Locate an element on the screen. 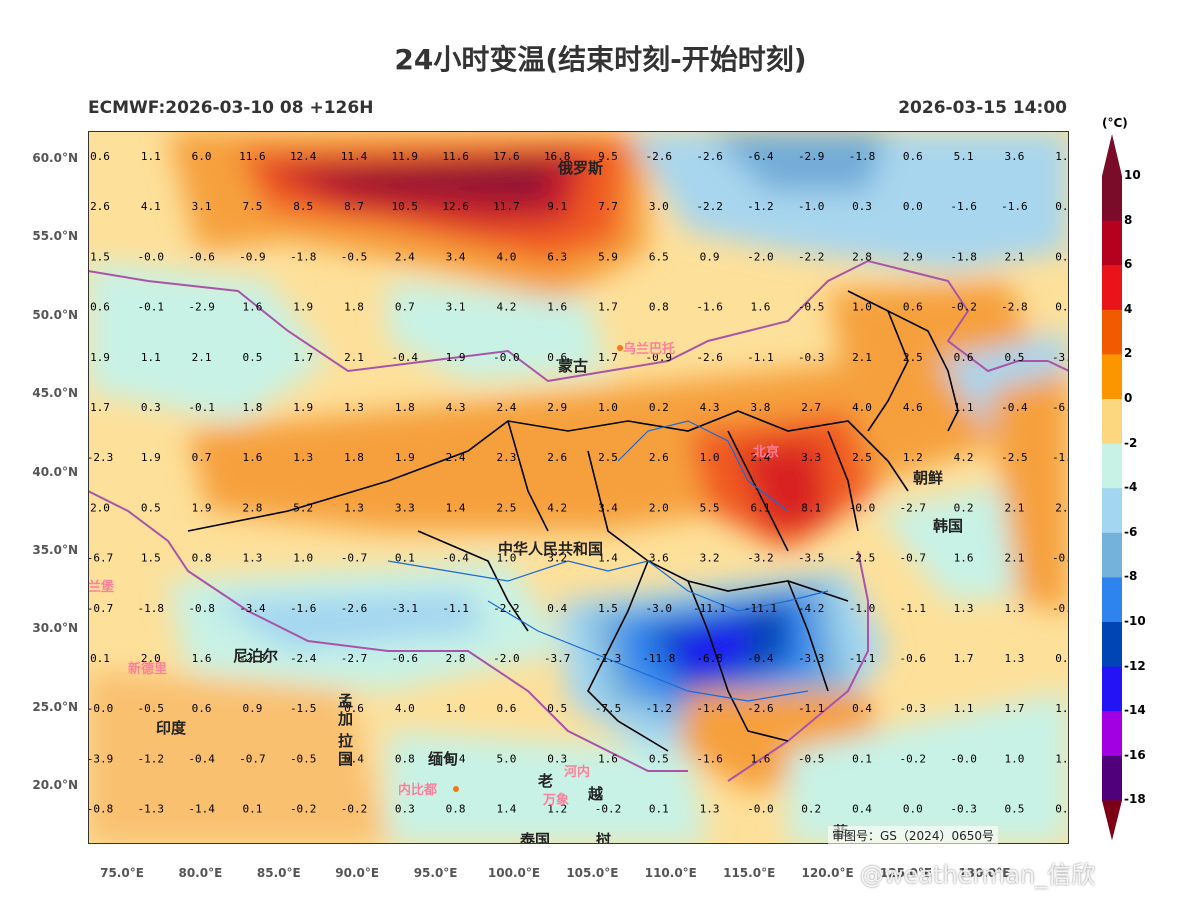 This screenshot has height=900, width=1201. grid-value: 2.5 is located at coordinates (608, 457).